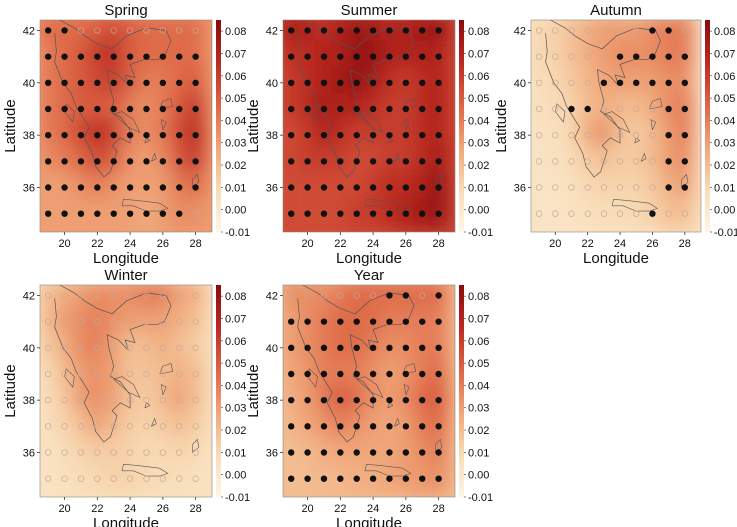 The image size is (737, 527). I want to click on map-area, so click(369, 126).